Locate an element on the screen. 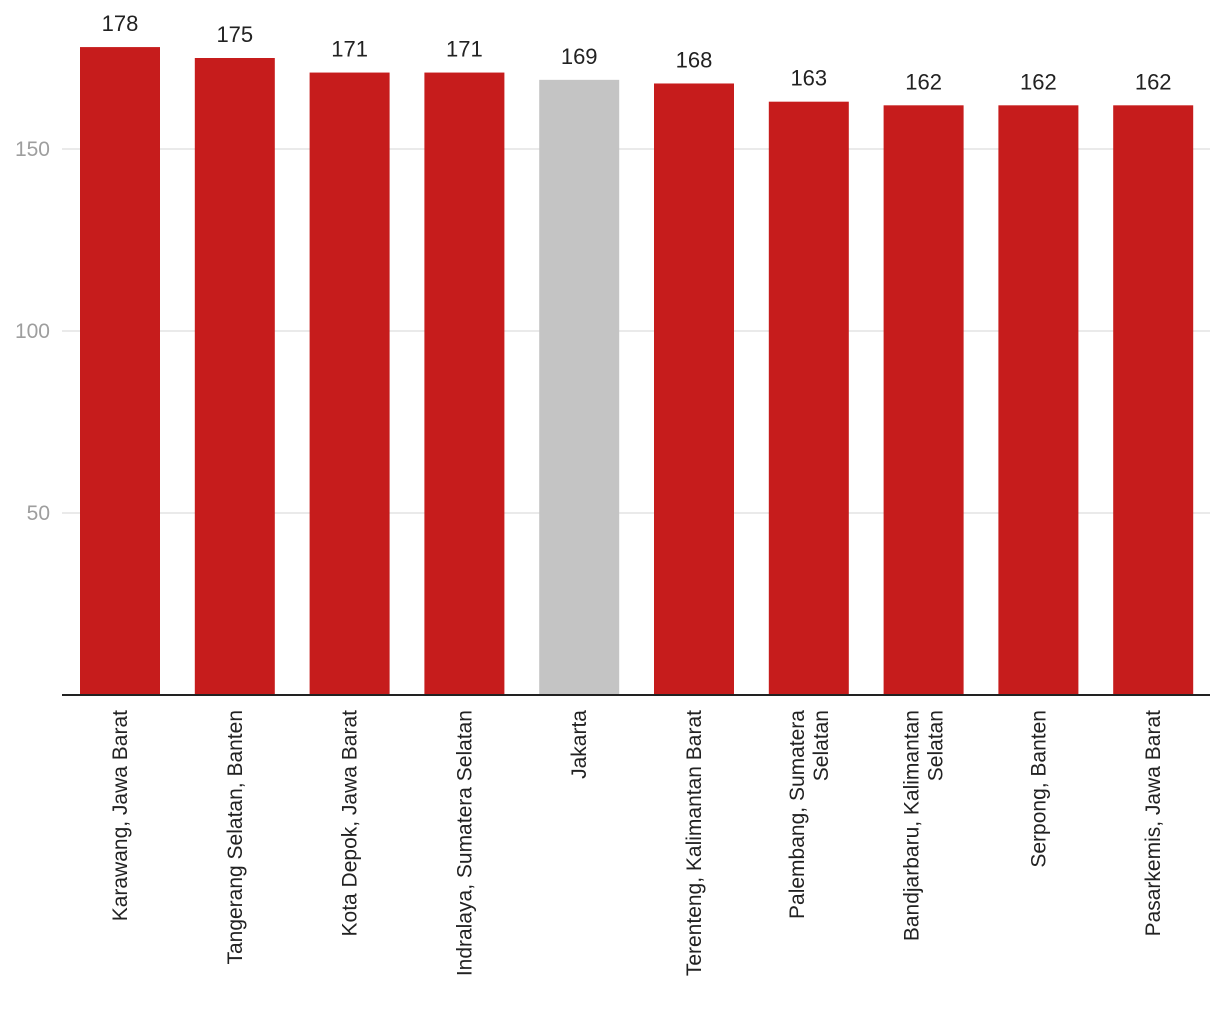 The width and height of the screenshot is (1220, 1020). x-tick-label: Tangerang Selatan, Banten is located at coordinates (235, 837).